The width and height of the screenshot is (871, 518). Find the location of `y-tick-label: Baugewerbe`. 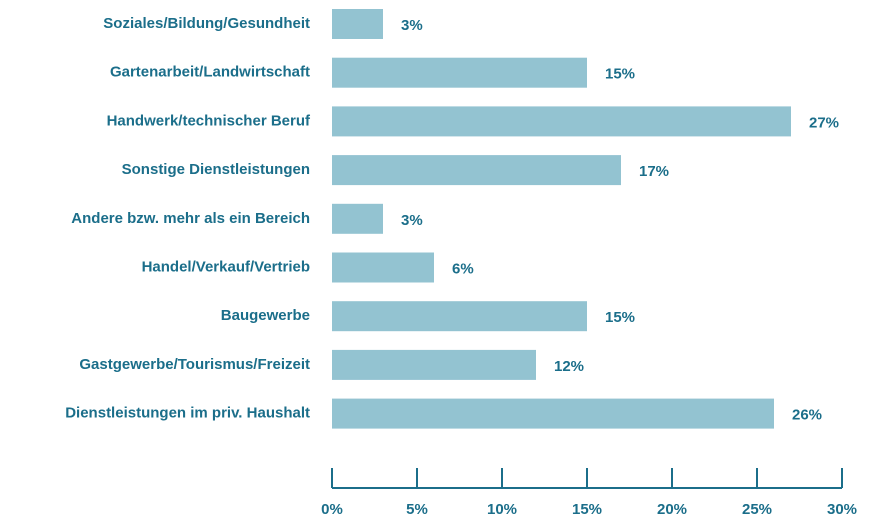

y-tick-label: Baugewerbe is located at coordinates (265, 315).